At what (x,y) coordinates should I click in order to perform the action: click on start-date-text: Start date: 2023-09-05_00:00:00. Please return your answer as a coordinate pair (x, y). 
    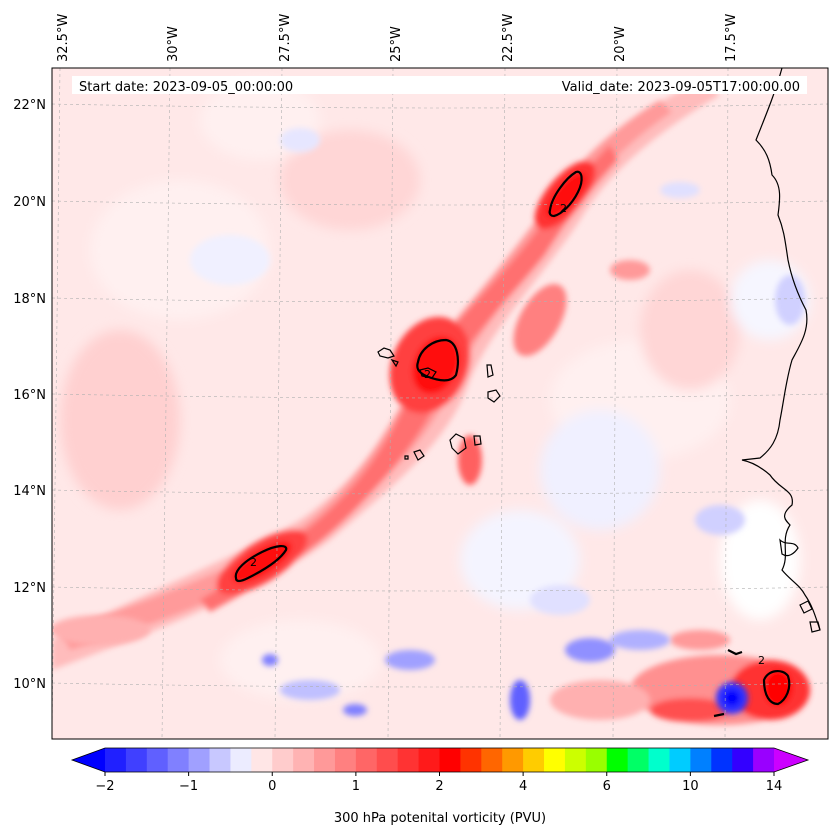
    Looking at the image, I should click on (186, 87).